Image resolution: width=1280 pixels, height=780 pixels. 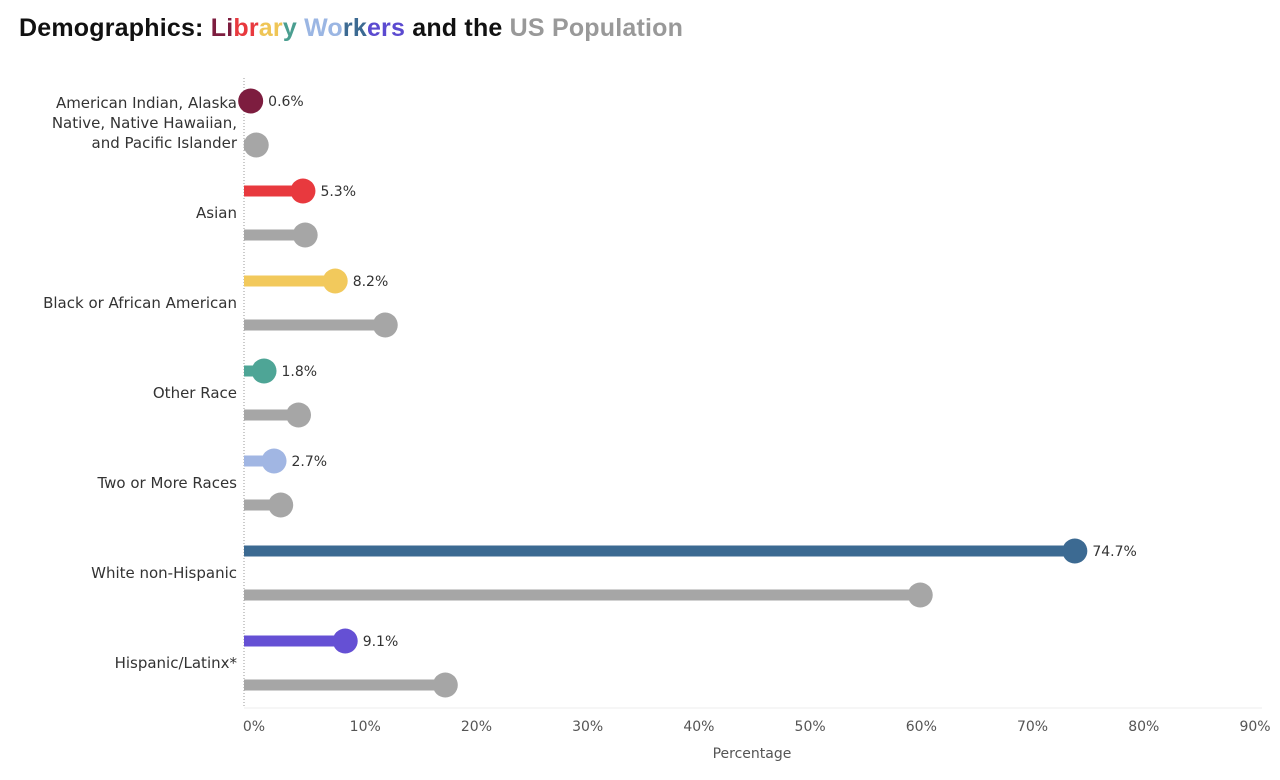 What do you see at coordinates (596, 28) in the screenshot?
I see `title-segment: US Population` at bounding box center [596, 28].